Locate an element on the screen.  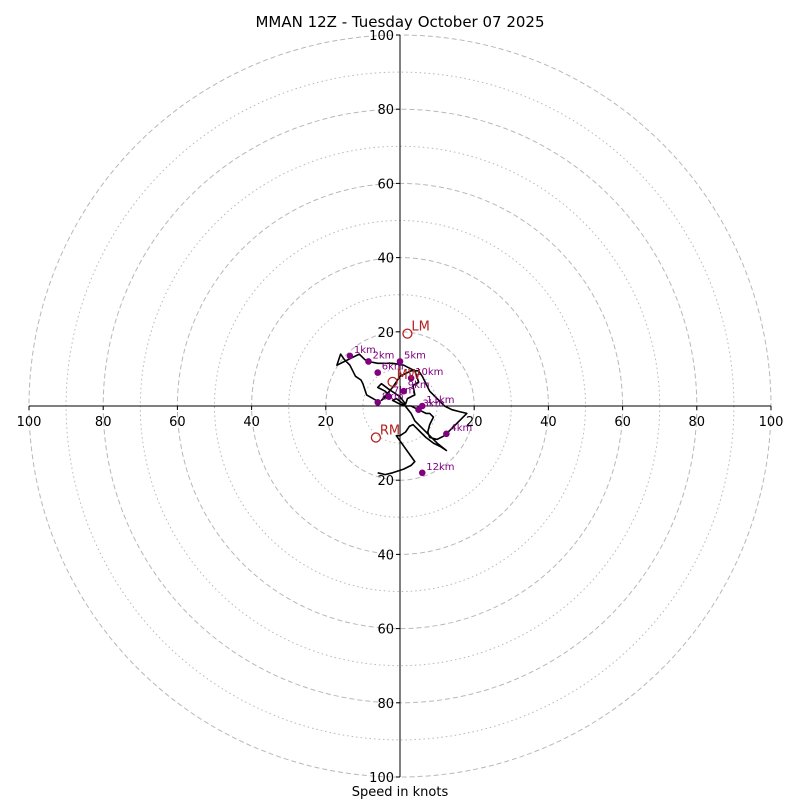
hodograph-trace is located at coordinates (402, 414).